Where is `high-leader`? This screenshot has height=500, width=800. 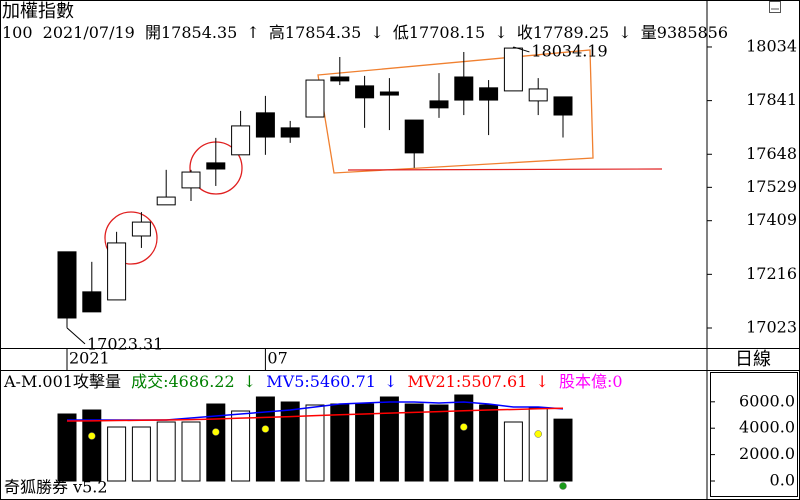 high-leader is located at coordinates (521, 49).